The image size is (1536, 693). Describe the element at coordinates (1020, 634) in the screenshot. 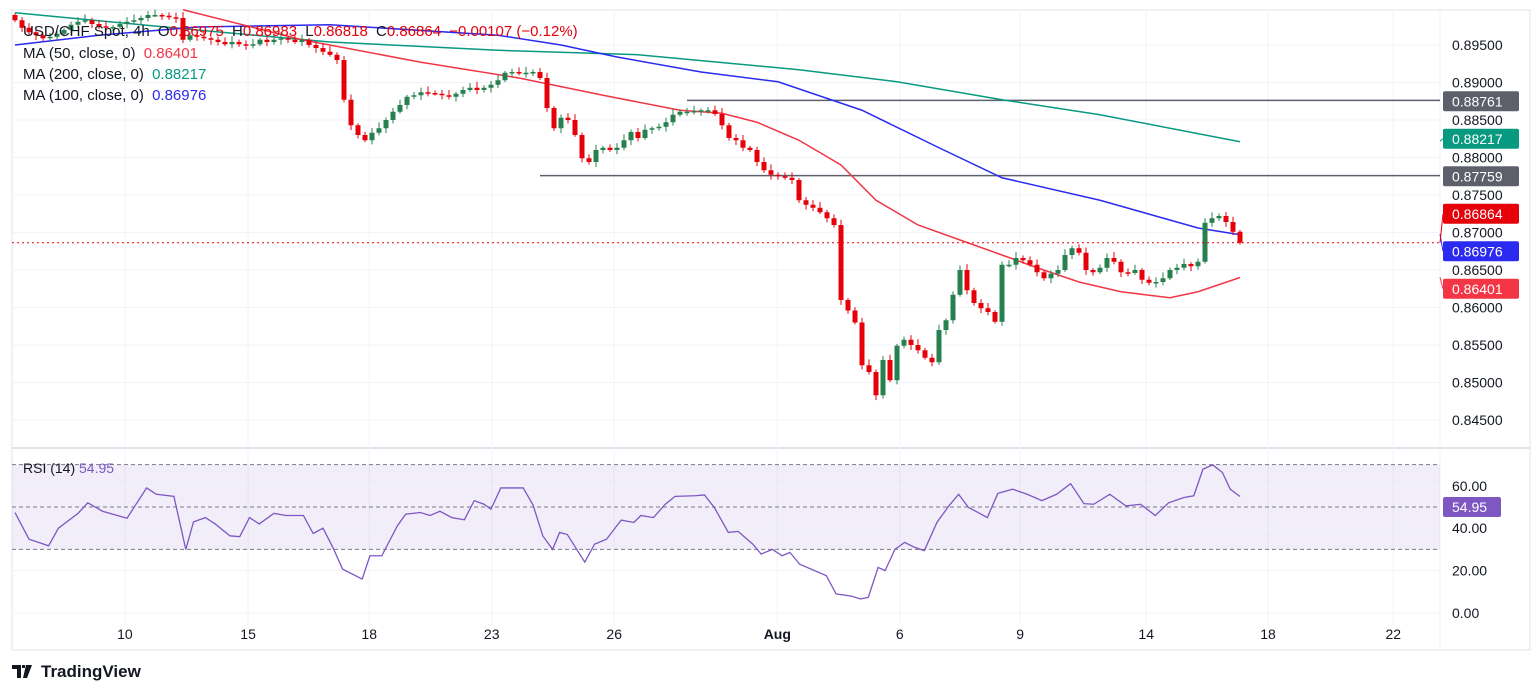

I see `time-tick-label: 9` at that location.